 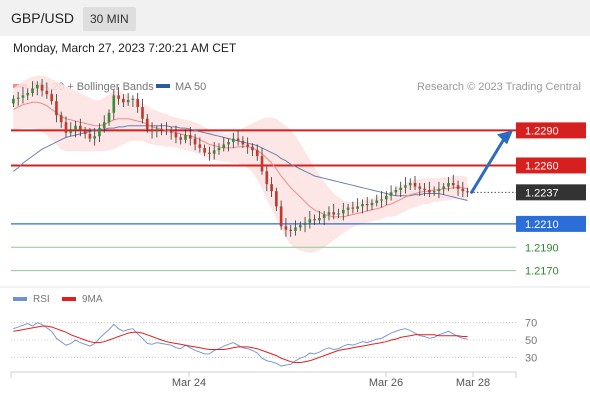 I want to click on level-tag-1.2237, so click(x=551, y=192).